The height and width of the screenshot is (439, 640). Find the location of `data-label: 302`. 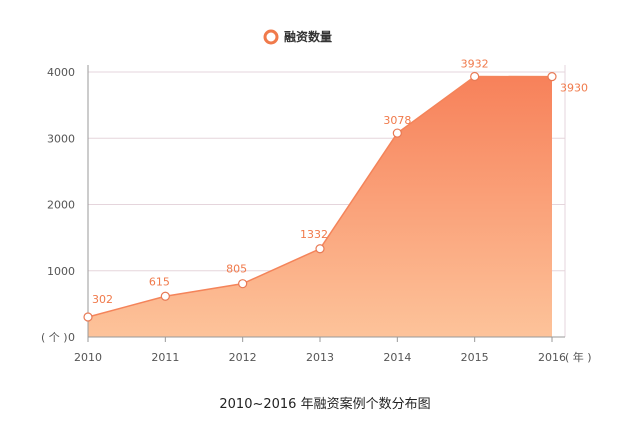

data-label: 302 is located at coordinates (102, 299).